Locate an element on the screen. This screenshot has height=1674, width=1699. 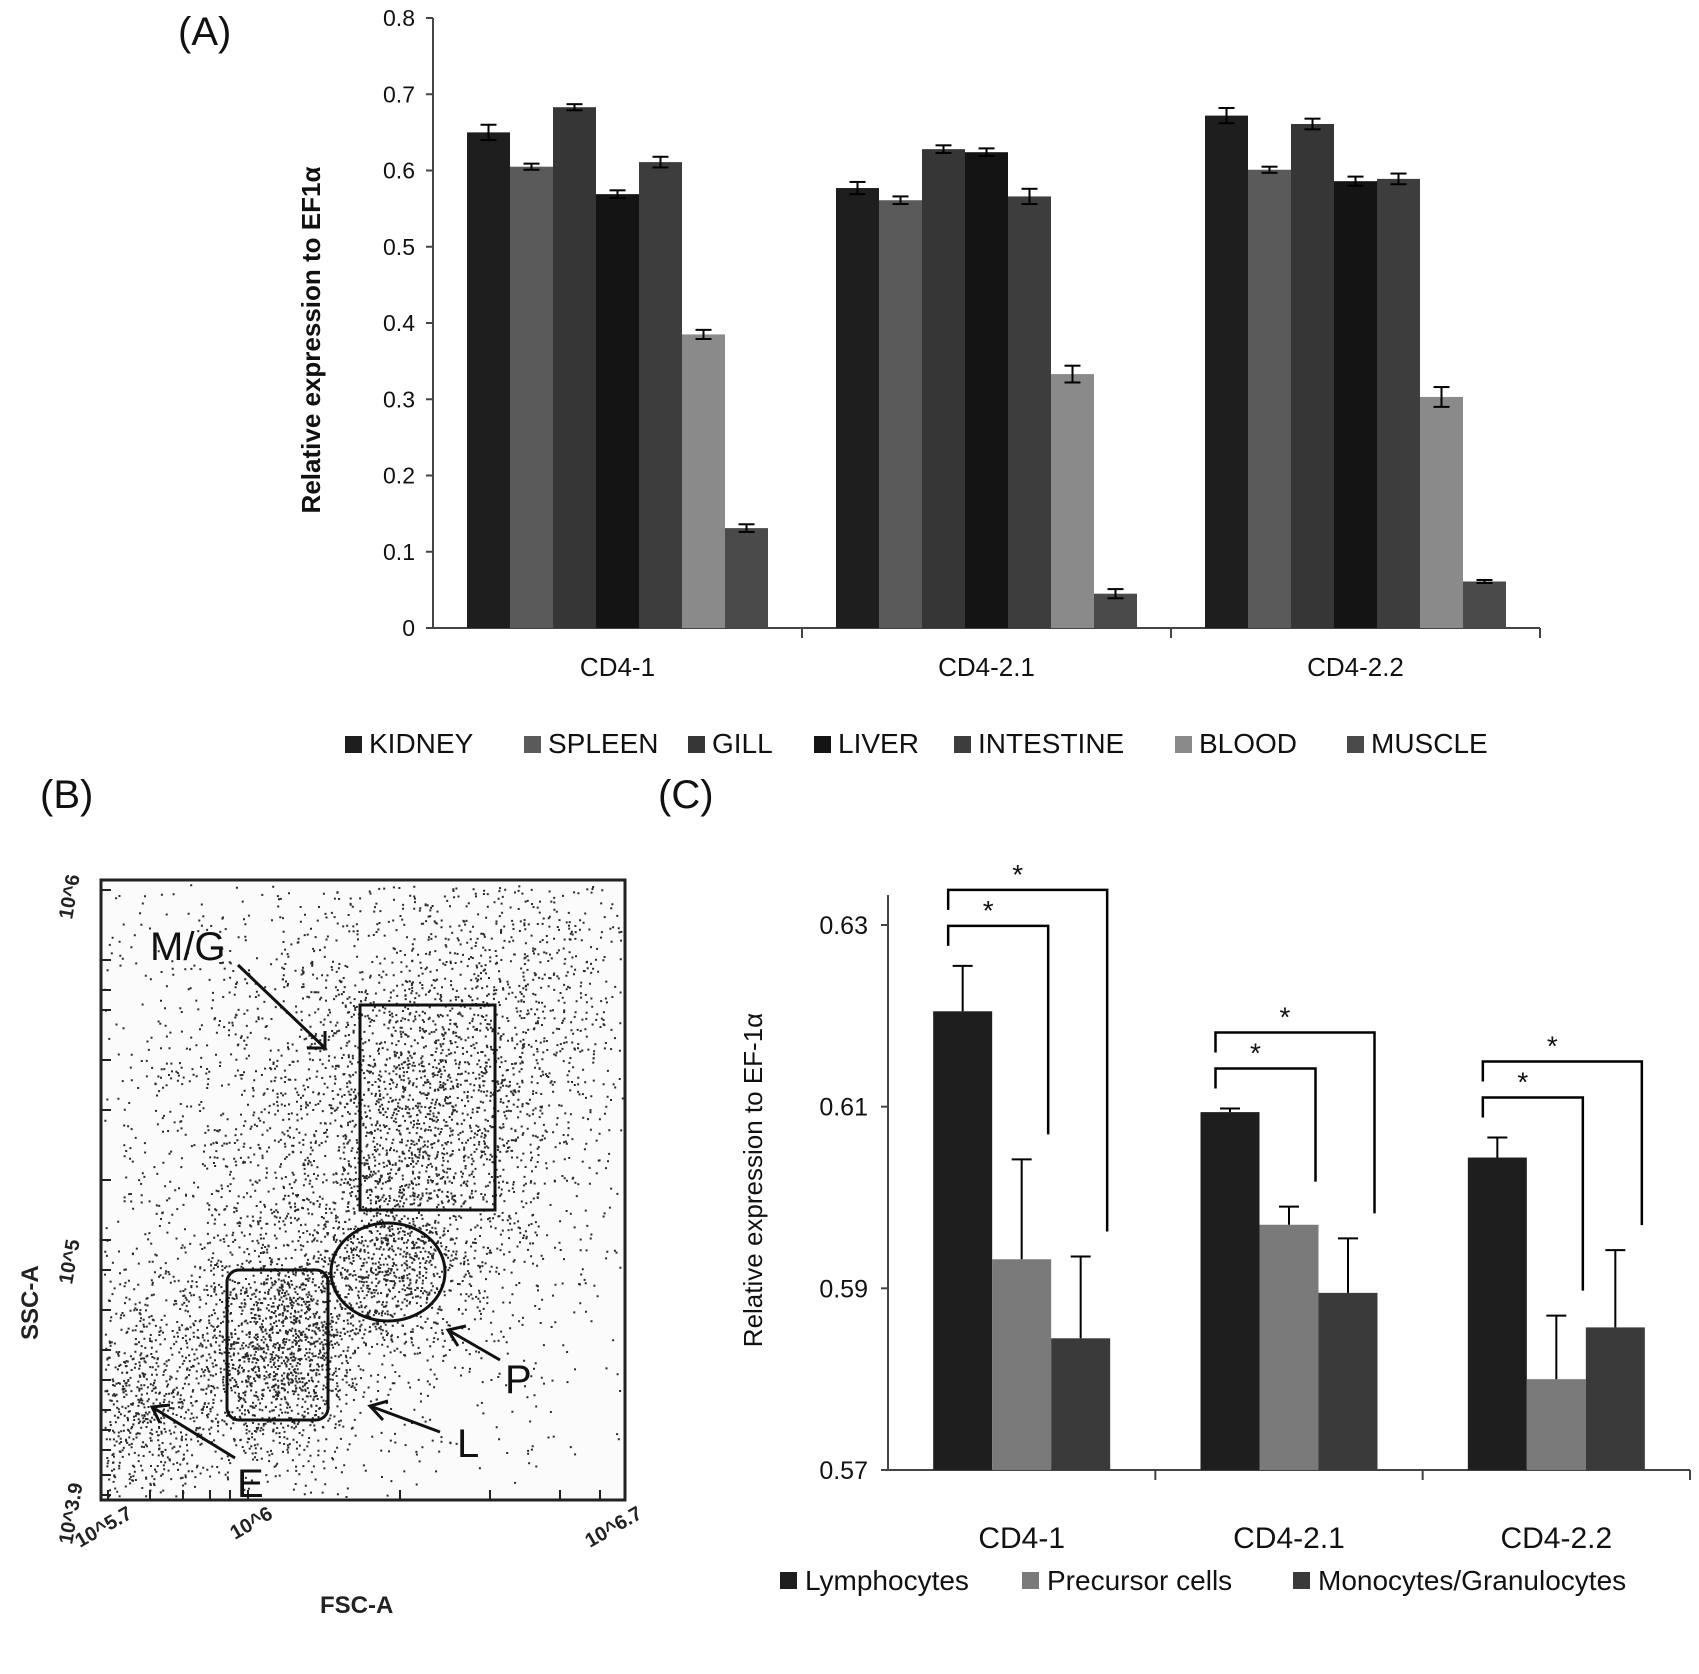
flow-scatter-points is located at coordinates (364, 1191).